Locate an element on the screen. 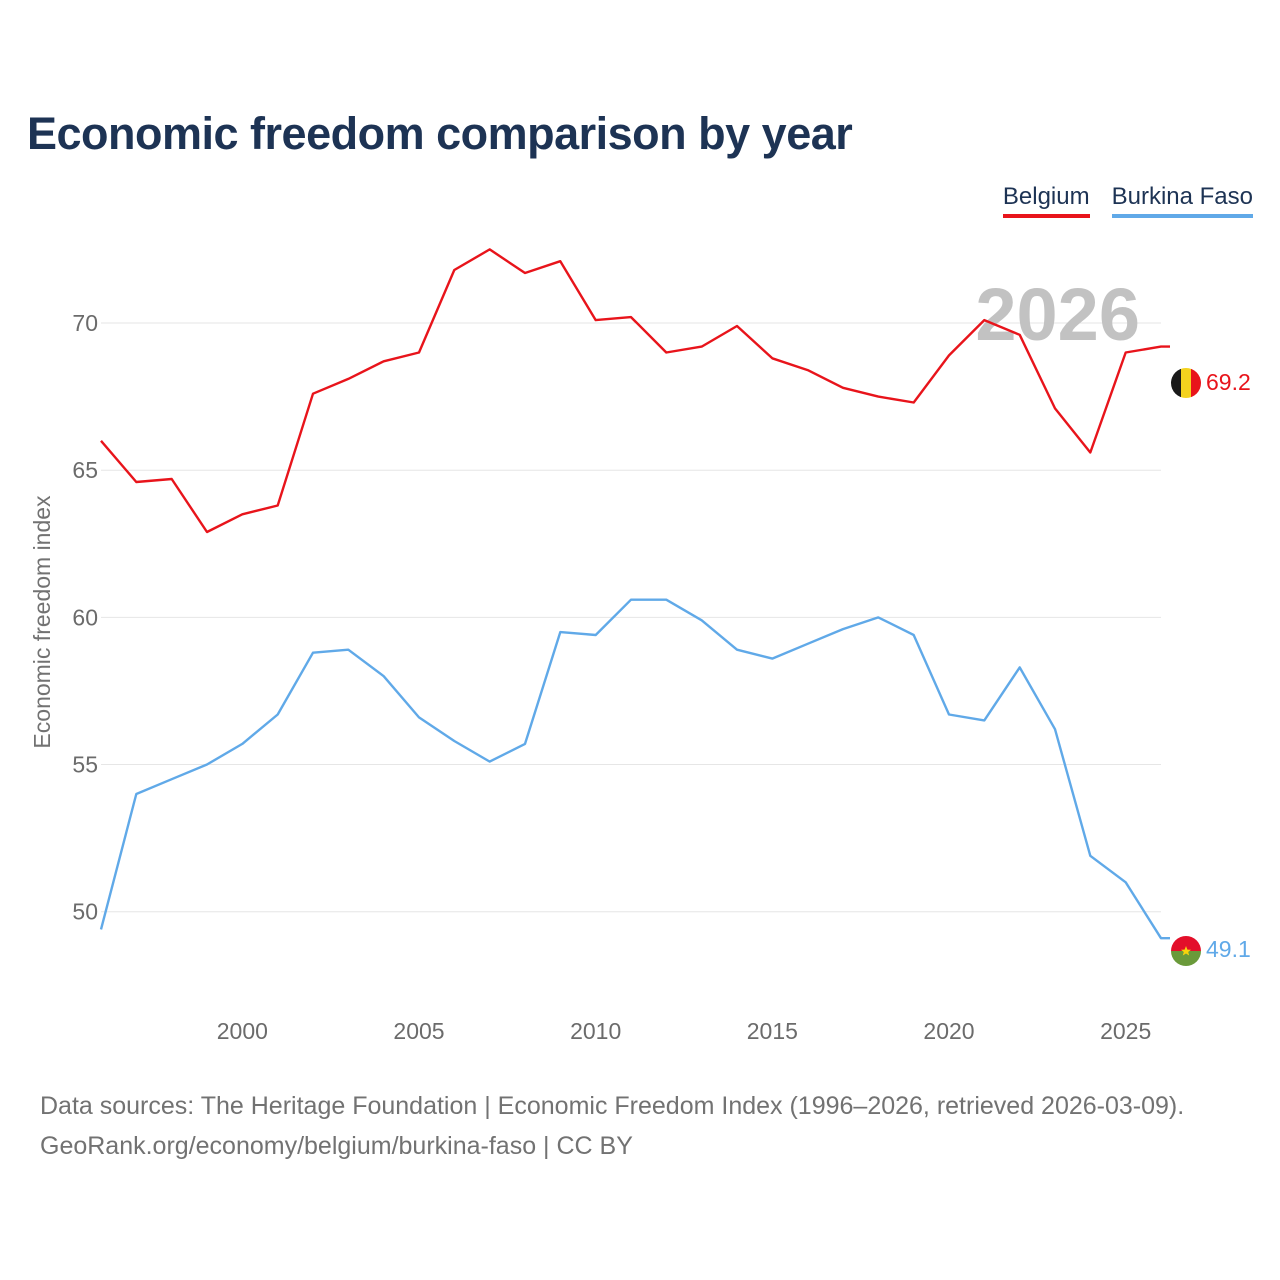 Image resolution: width=1280 pixels, height=1280 pixels. x-tick-label: 2025 is located at coordinates (1125, 1031).